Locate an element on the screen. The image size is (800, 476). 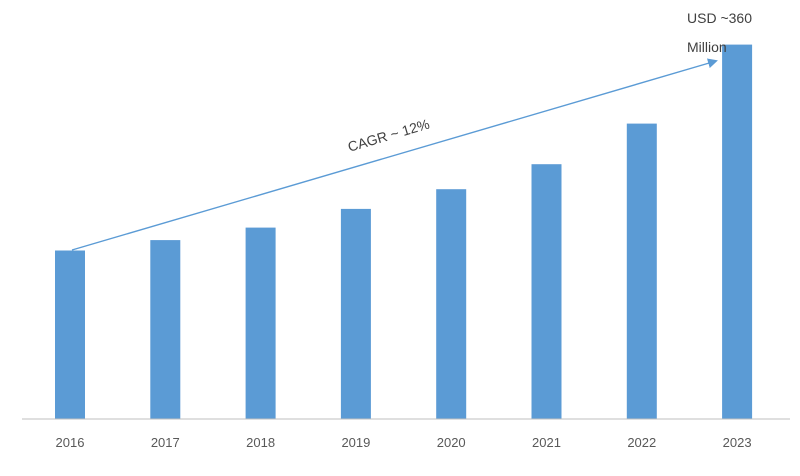
bar-2021 is located at coordinates (546, 291).